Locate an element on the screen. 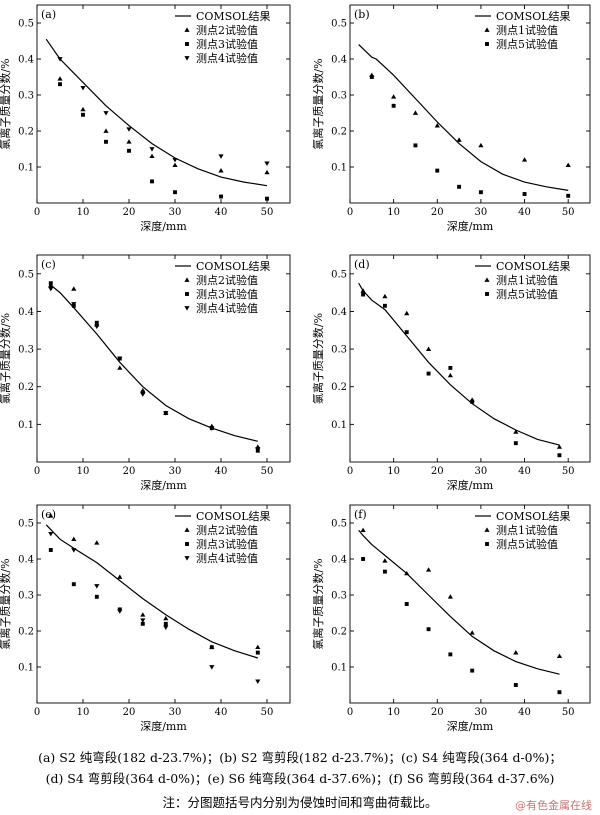  panel-label: (e) is located at coordinates (48, 514).